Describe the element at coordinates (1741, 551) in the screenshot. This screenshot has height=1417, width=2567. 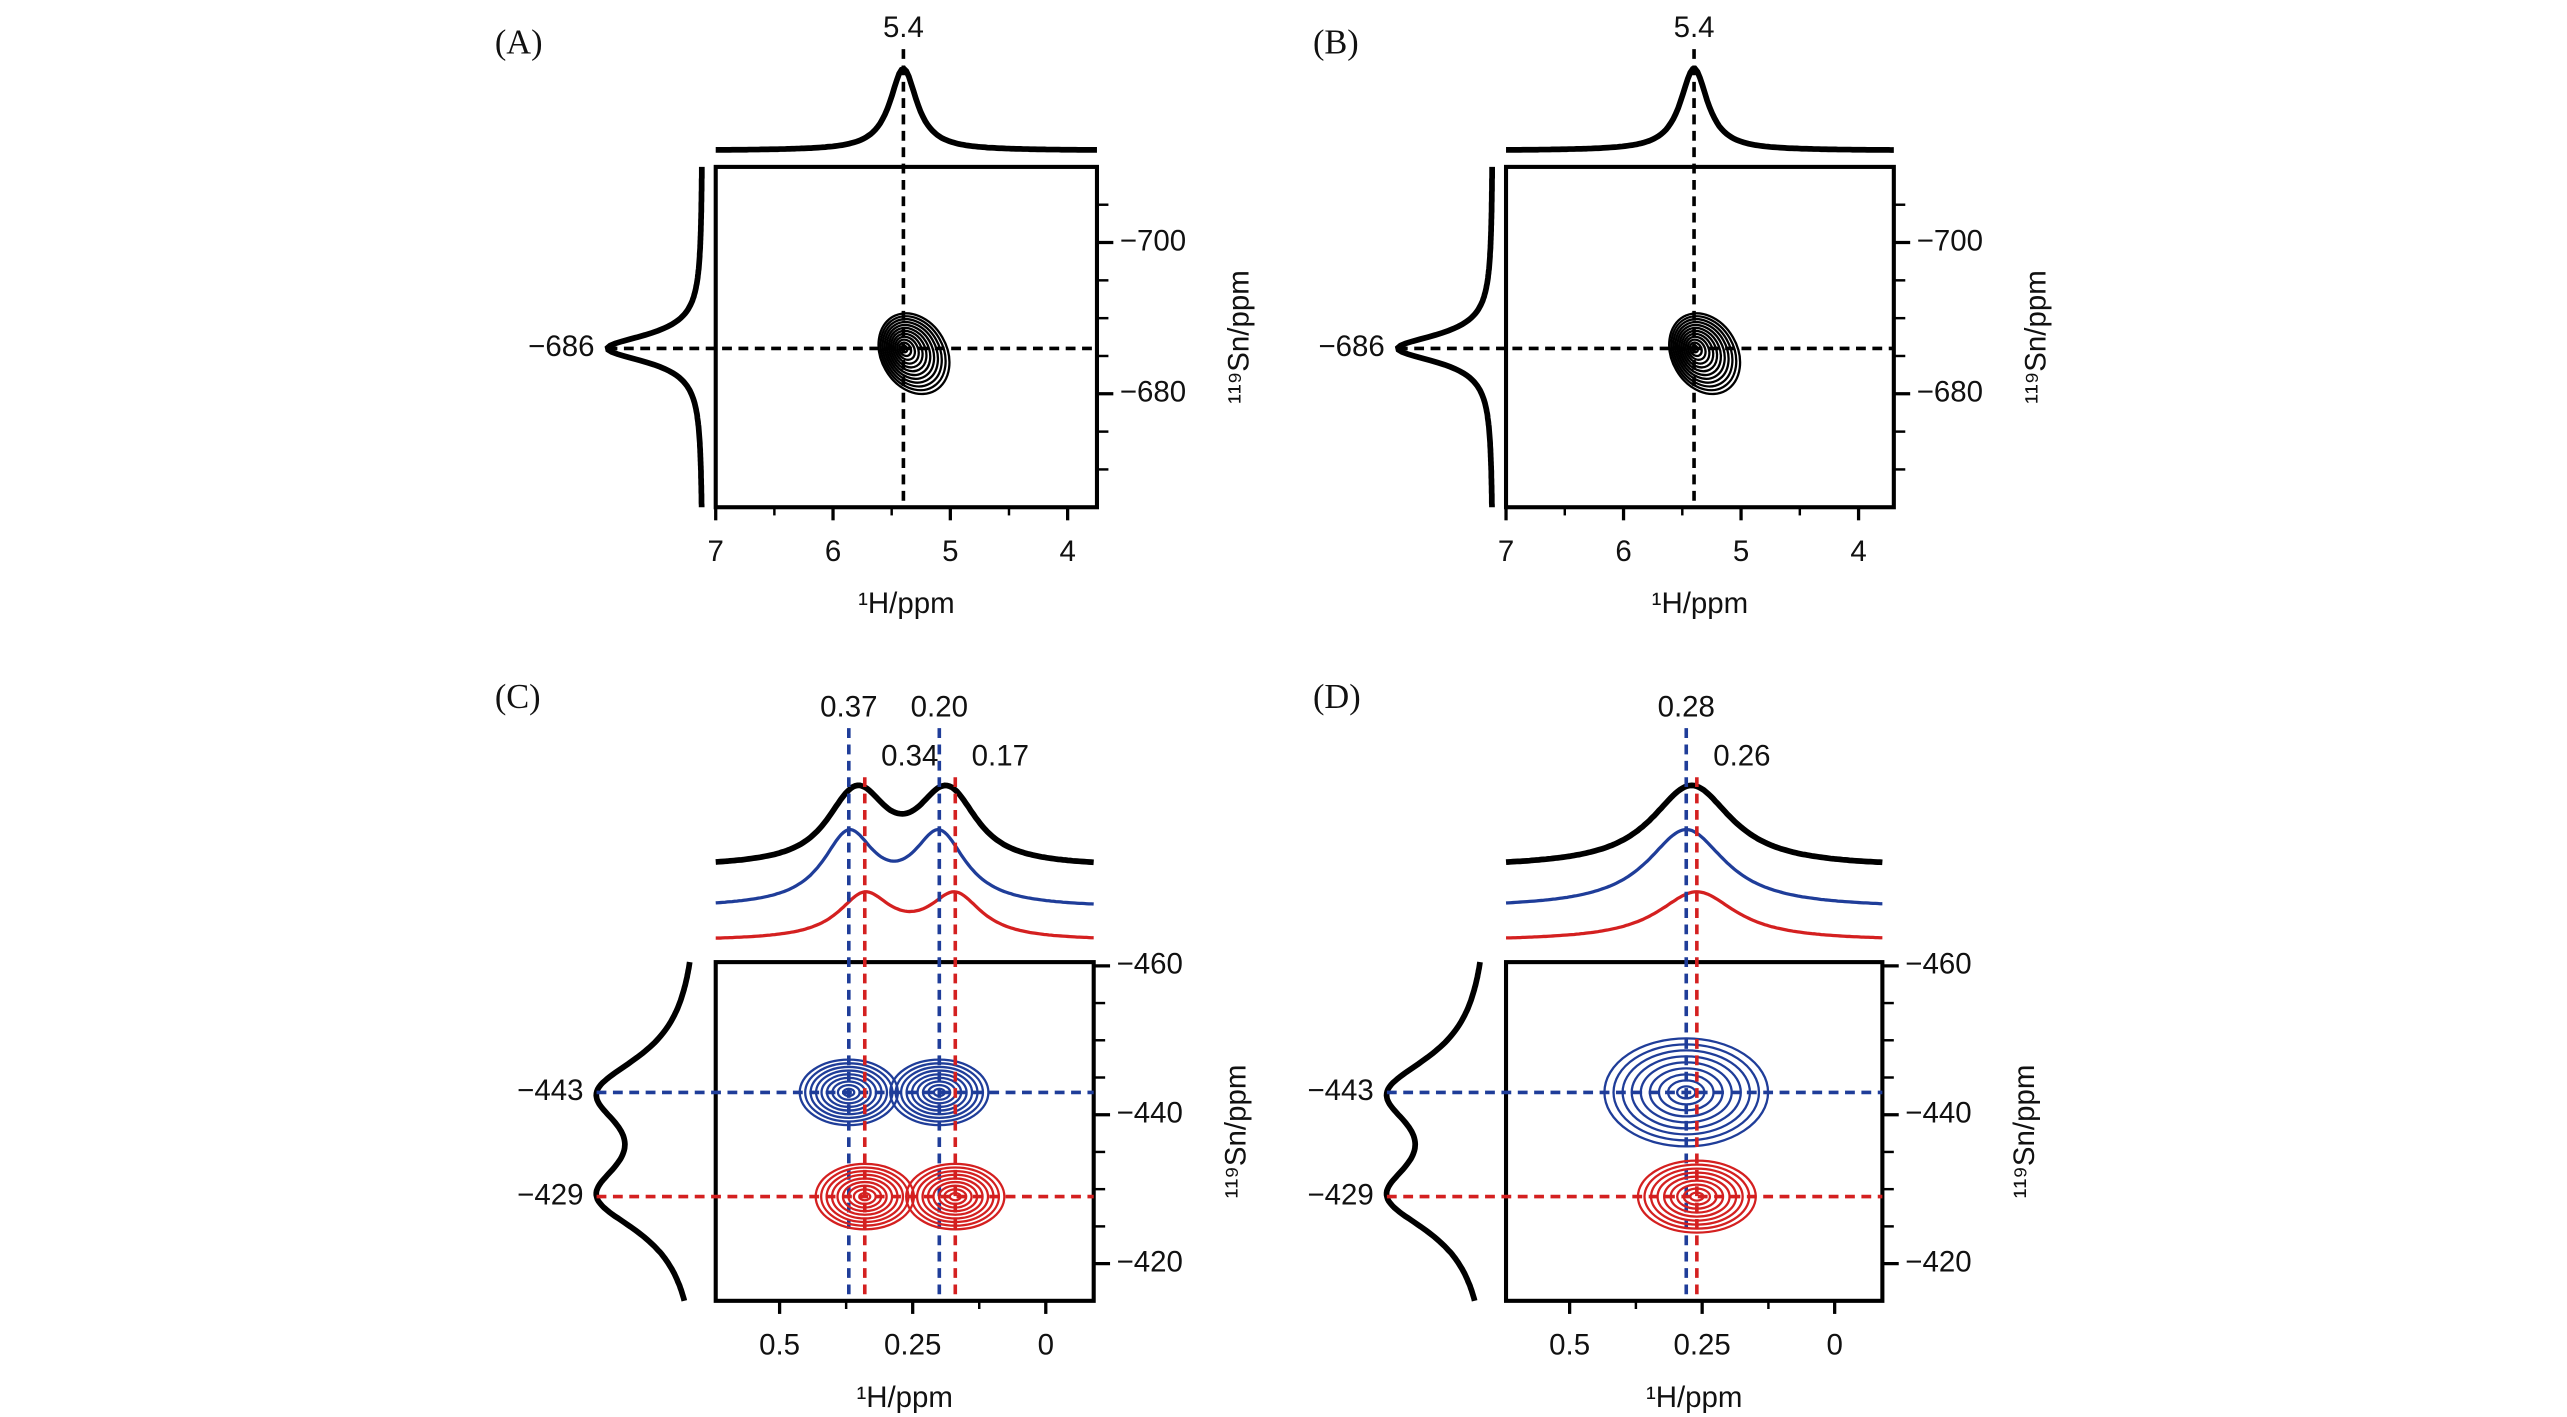
I see `x-tick-label: 5` at that location.